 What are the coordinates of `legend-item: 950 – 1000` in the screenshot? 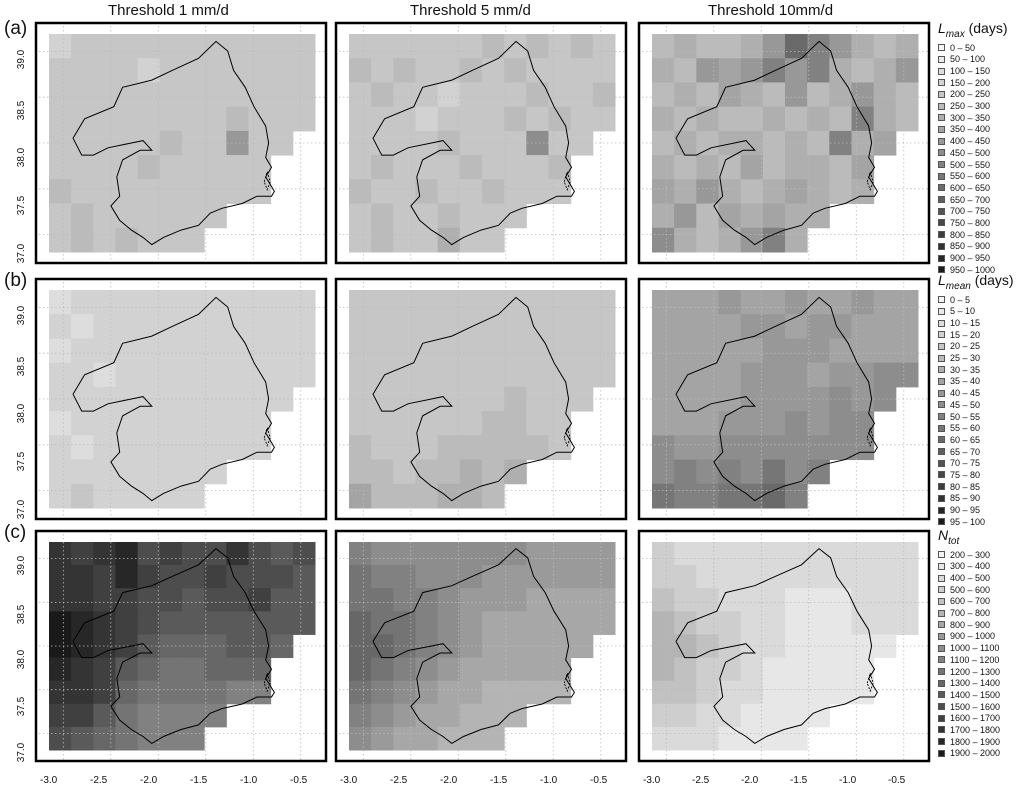 It's located at (970, 270).